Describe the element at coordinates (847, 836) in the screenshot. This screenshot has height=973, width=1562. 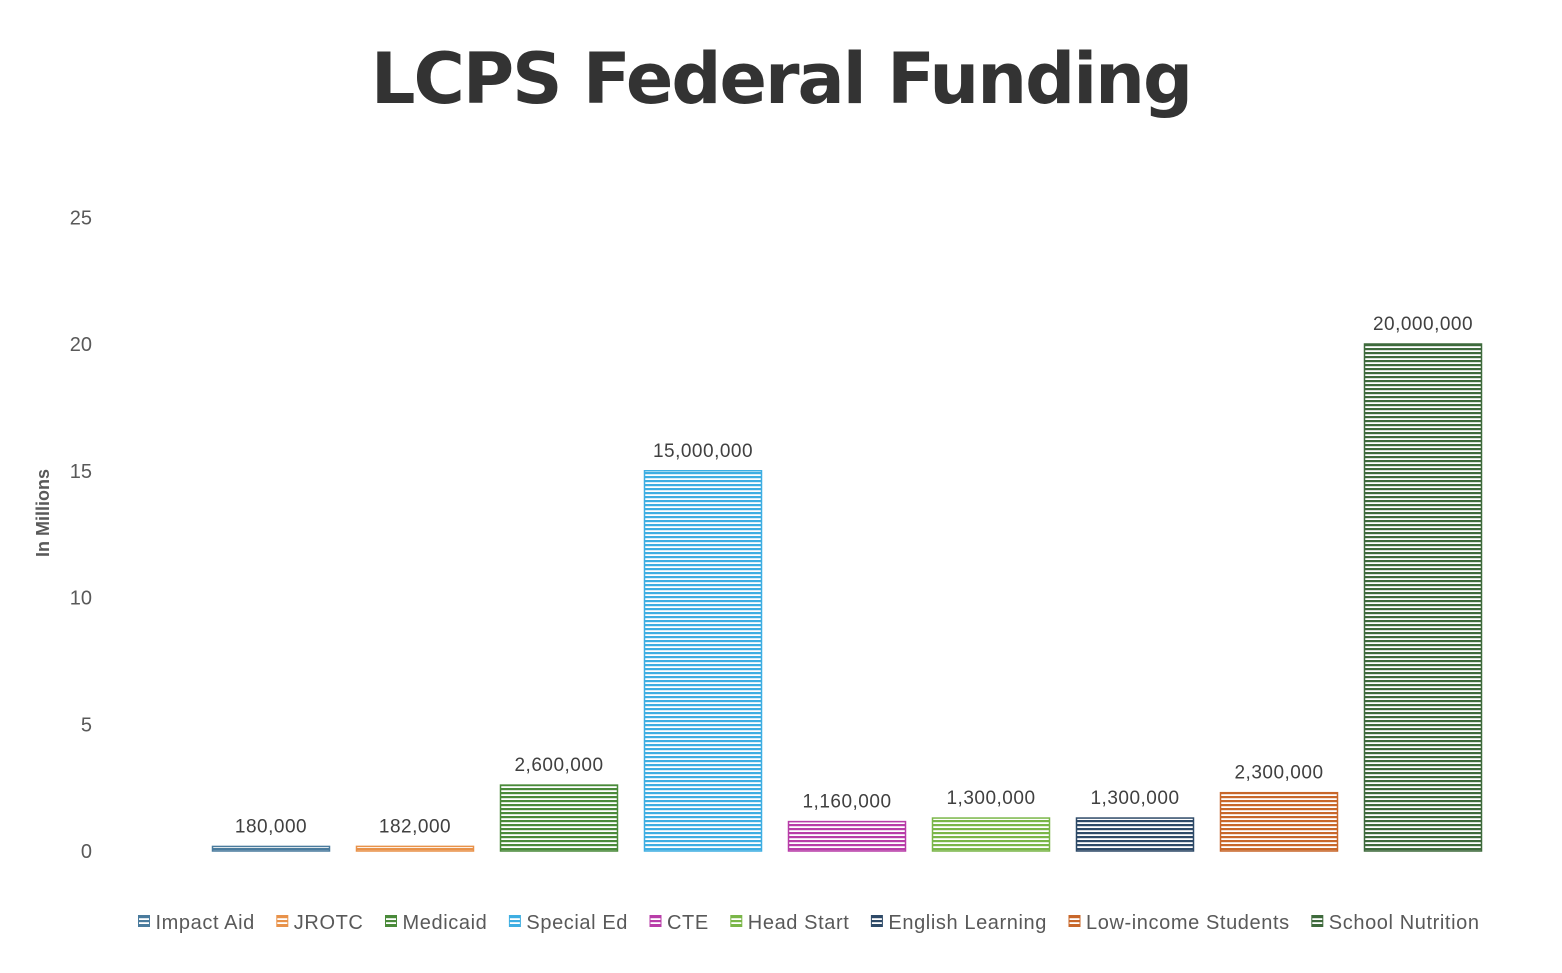
I see `bar-cte` at that location.